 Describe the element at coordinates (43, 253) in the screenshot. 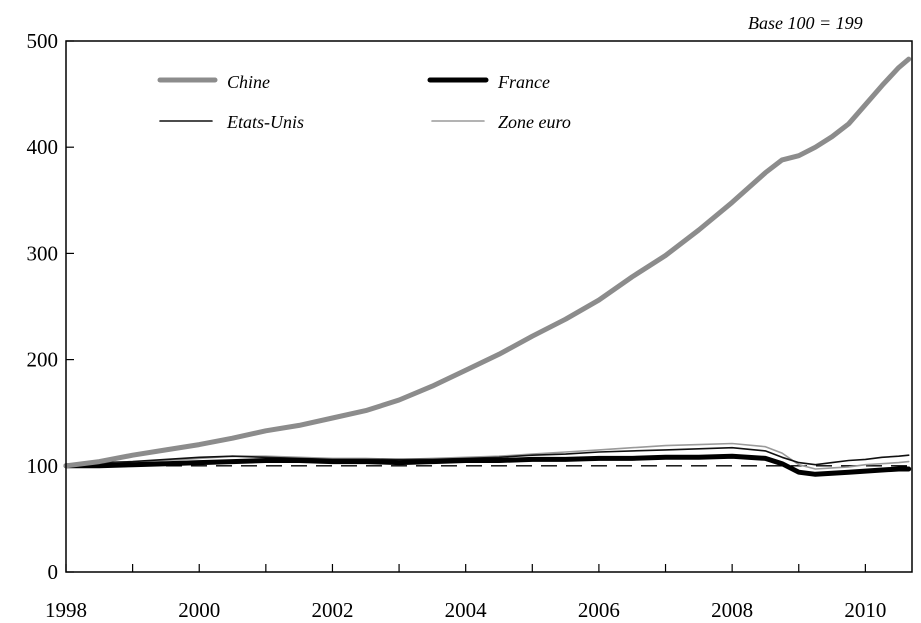

I see `y-tick-label: 300` at that location.